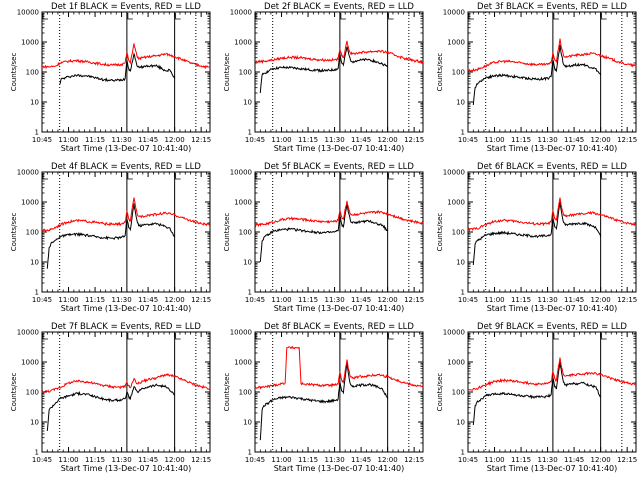 The height and width of the screenshot is (480, 640). Describe the element at coordinates (552, 167) in the screenshot. I see `panel-title: Det 6f BLACK = Events, RED = LLD` at that location.